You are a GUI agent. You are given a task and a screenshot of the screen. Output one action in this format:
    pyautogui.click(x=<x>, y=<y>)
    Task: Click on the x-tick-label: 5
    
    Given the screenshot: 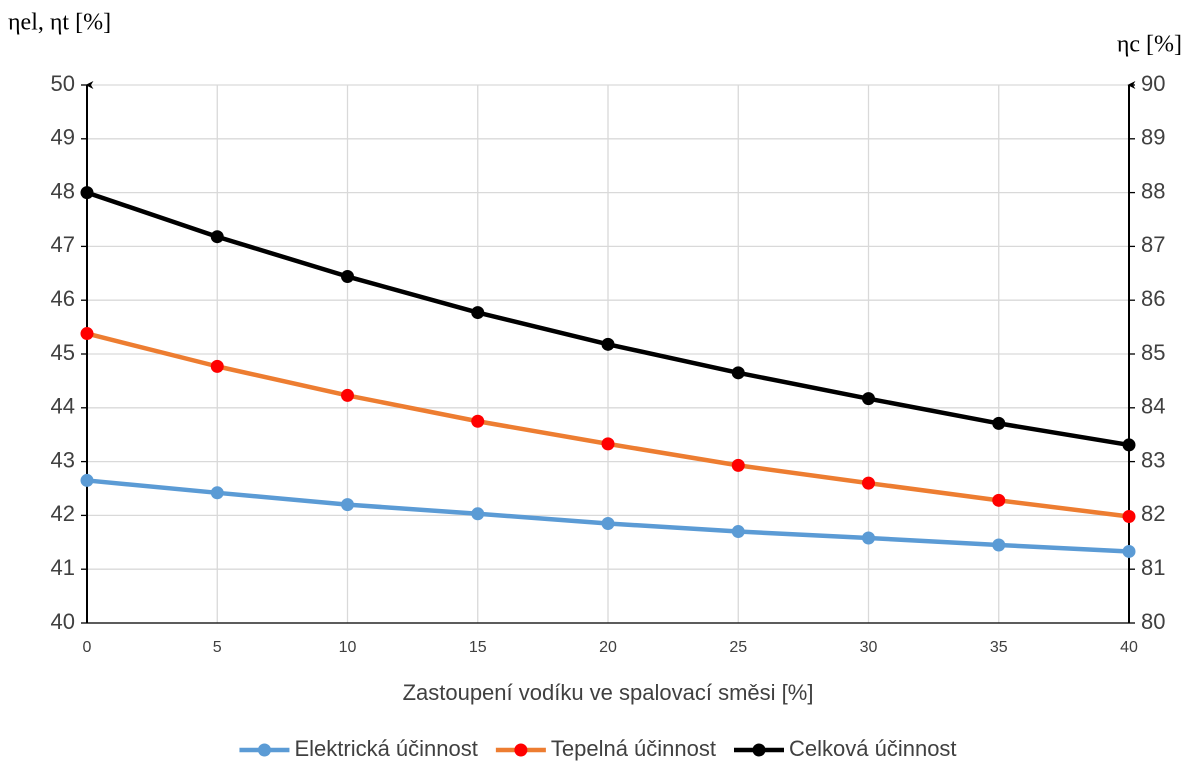 What is the action you would take?
    pyautogui.click(x=217, y=647)
    